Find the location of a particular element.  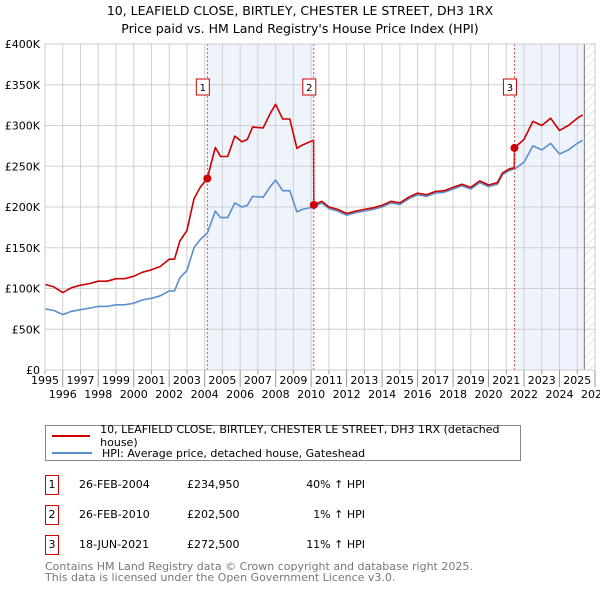

sale-marker: 3 is located at coordinates (52, 545).